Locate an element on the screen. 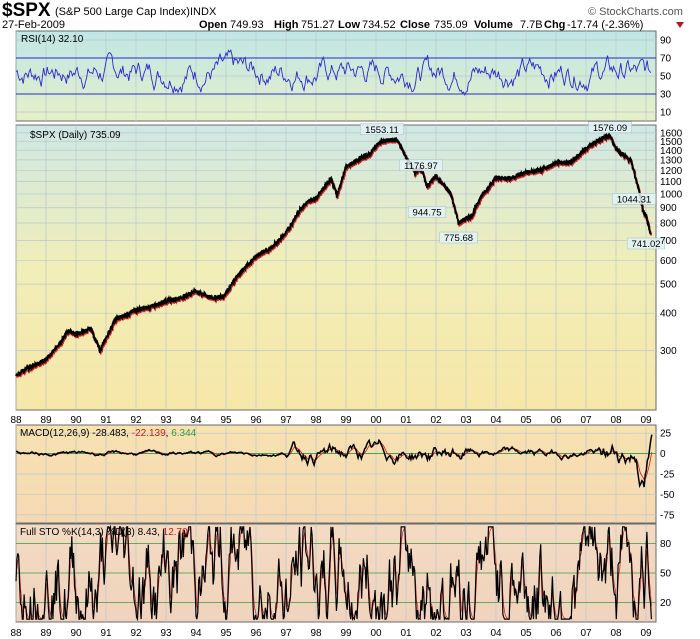 This screenshot has width=700, height=639. x-tick-price-99: 99 is located at coordinates (346, 420).